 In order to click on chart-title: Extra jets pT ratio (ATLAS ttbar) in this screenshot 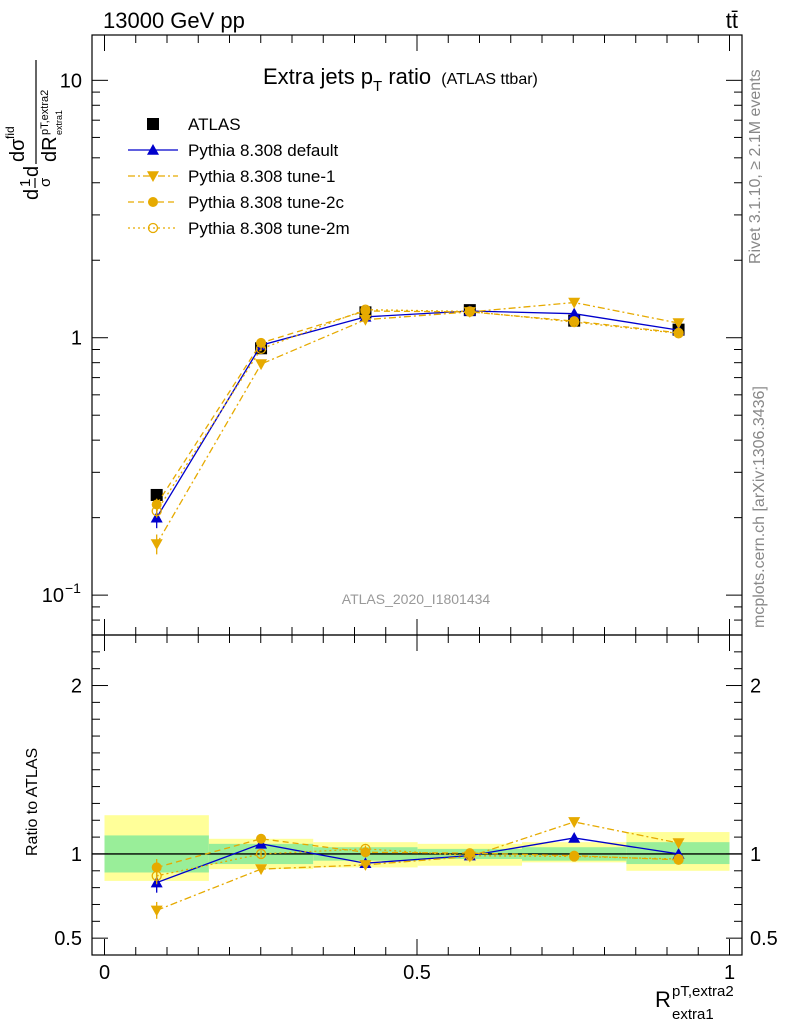, I will do `click(400, 79)`.